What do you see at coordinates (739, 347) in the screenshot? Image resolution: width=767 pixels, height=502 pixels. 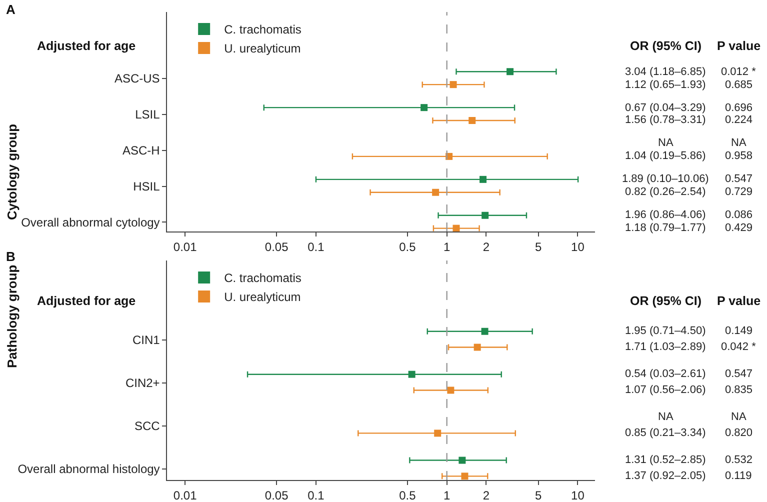 I see `text: 0.042 *` at bounding box center [739, 347].